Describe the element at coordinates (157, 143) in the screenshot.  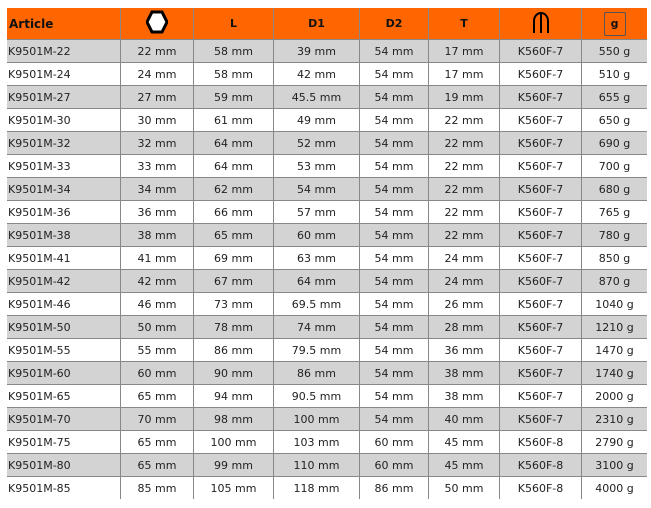
I see `cell-size: 32 mm` at that location.